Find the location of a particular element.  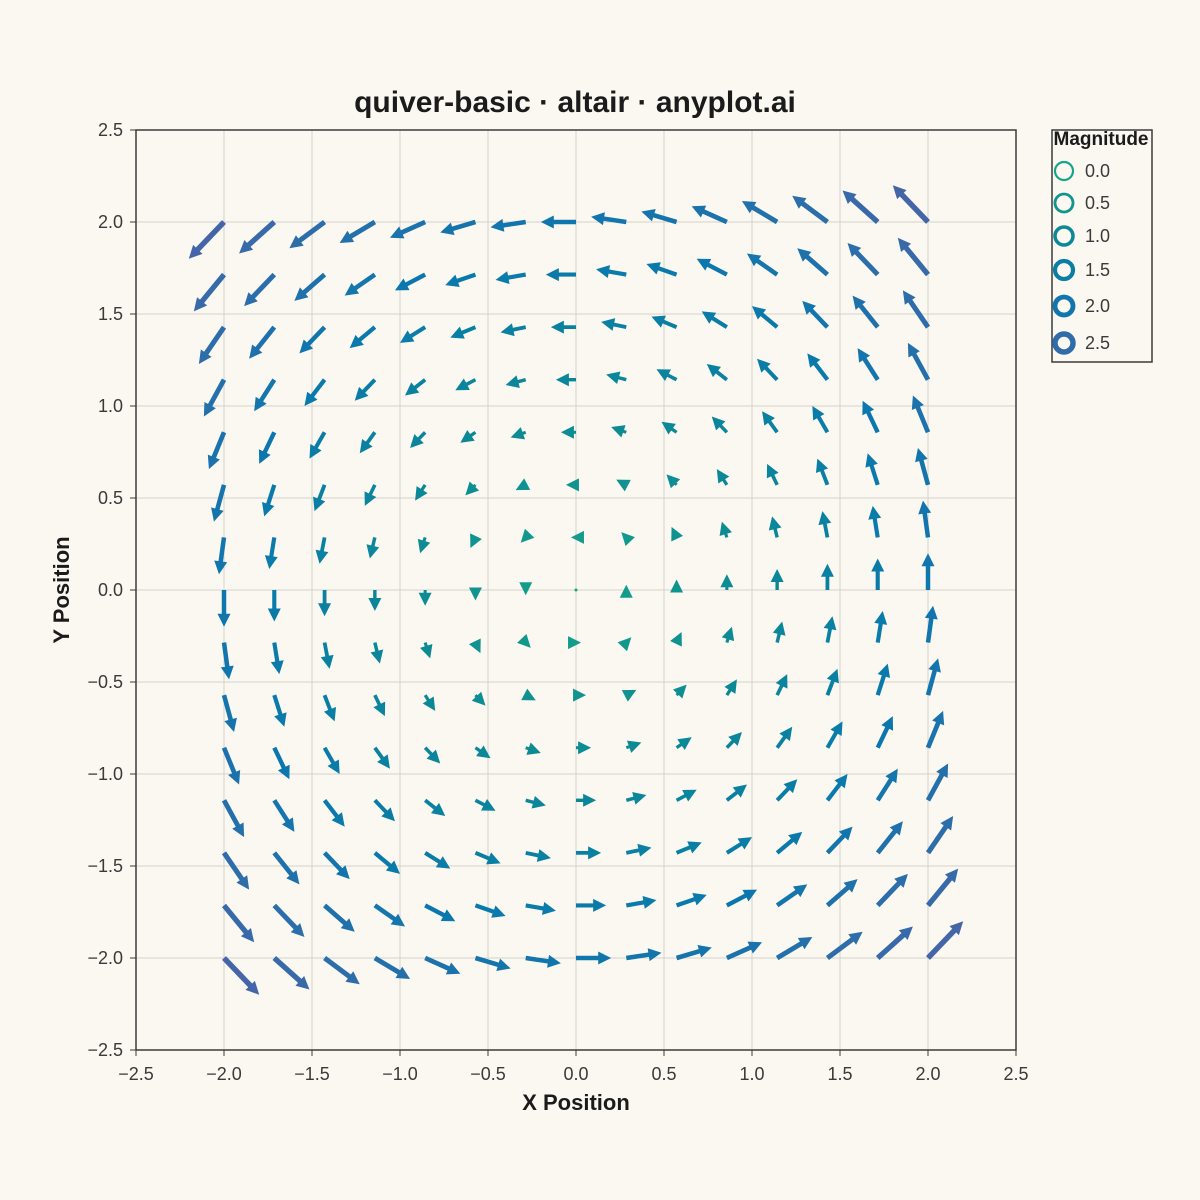

x-tick-label: 2.5 is located at coordinates (1015, 1074).